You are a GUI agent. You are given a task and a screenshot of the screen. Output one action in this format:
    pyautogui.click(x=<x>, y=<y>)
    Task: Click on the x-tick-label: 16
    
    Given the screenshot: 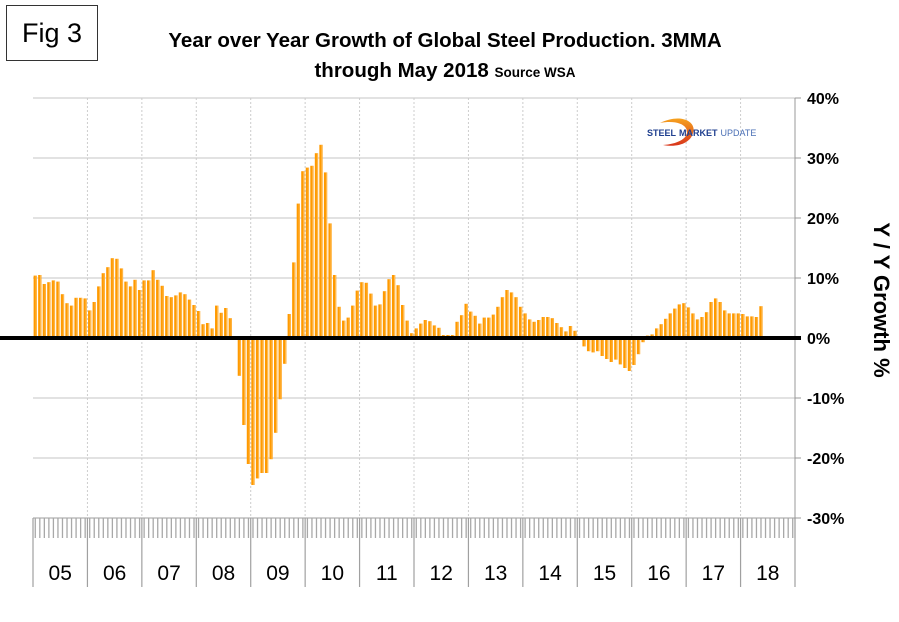 What is the action you would take?
    pyautogui.click(x=658, y=573)
    